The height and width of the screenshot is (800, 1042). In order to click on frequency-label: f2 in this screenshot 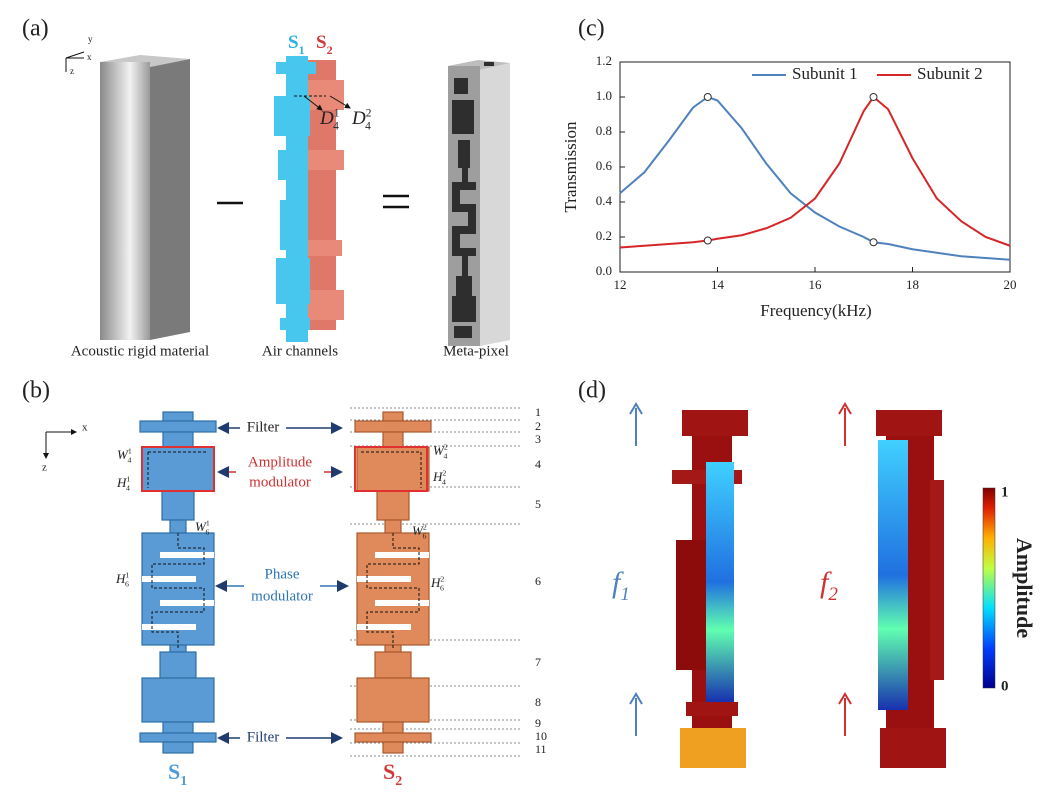, I will do `click(829, 585)`.